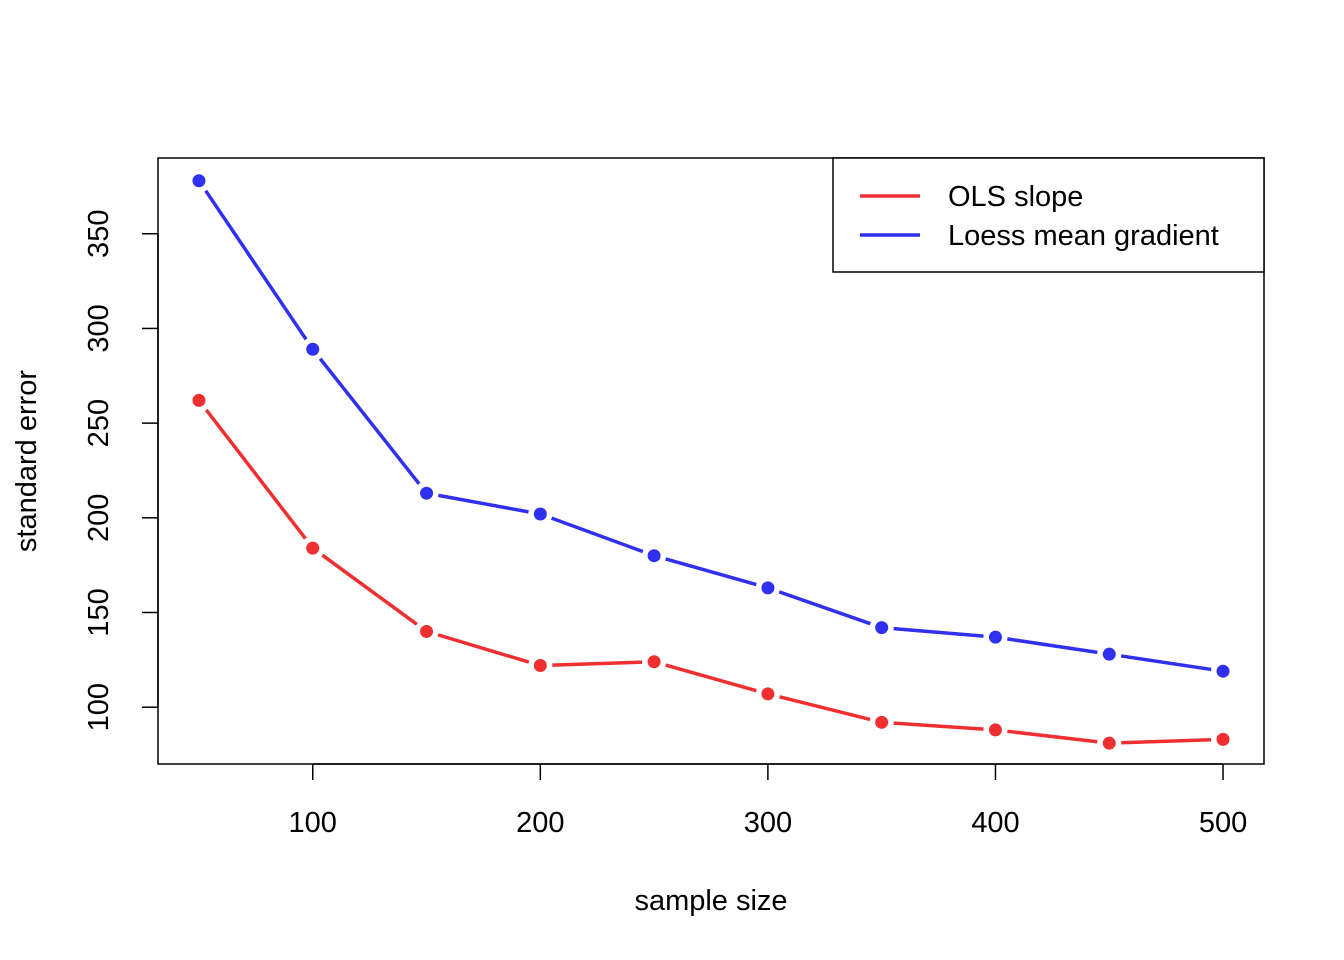 The width and height of the screenshot is (1344, 960). What do you see at coordinates (540, 823) in the screenshot?
I see `x-tick-label: 200` at bounding box center [540, 823].